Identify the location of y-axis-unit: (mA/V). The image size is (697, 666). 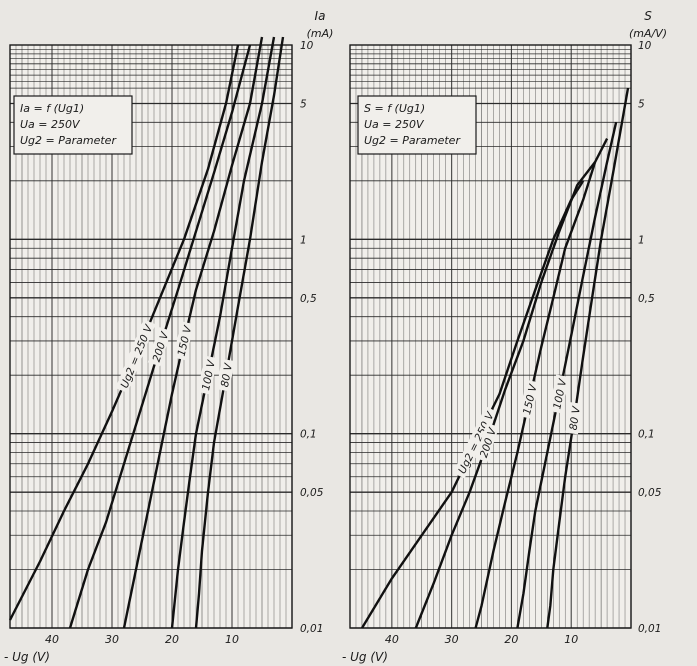
(648, 33).